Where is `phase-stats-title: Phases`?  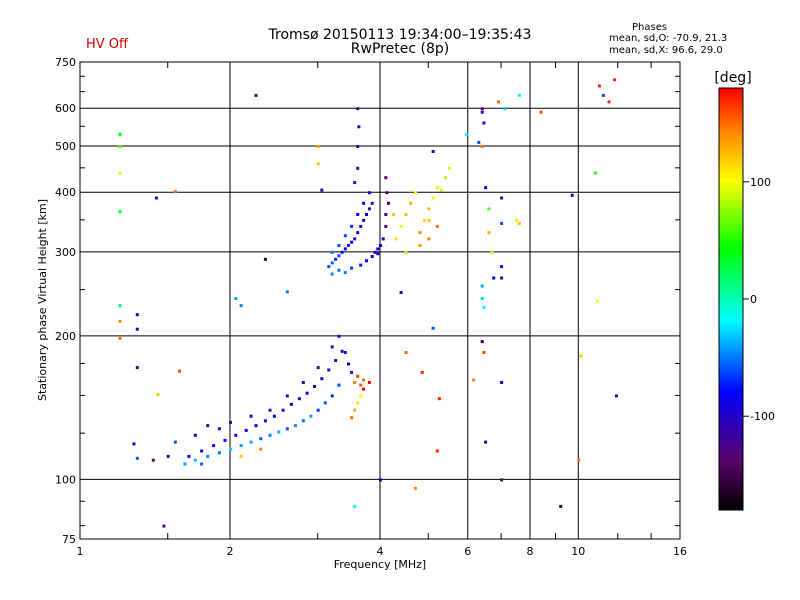
phase-stats-title: Phases is located at coordinates (650, 27).